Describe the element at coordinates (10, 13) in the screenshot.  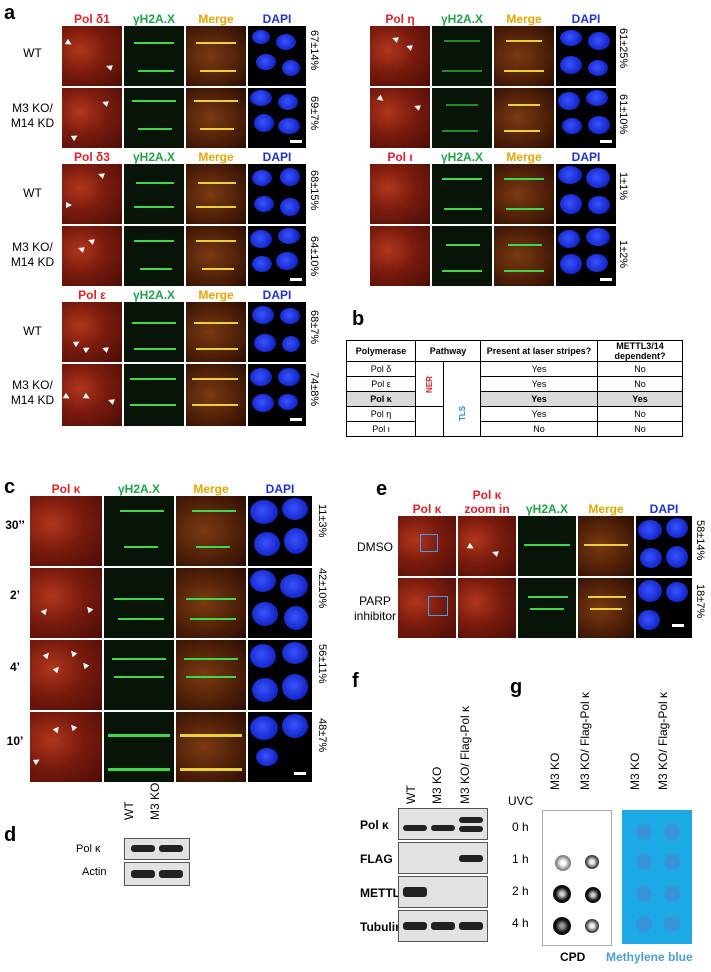
I see `panel-a-letter: a` at that location.